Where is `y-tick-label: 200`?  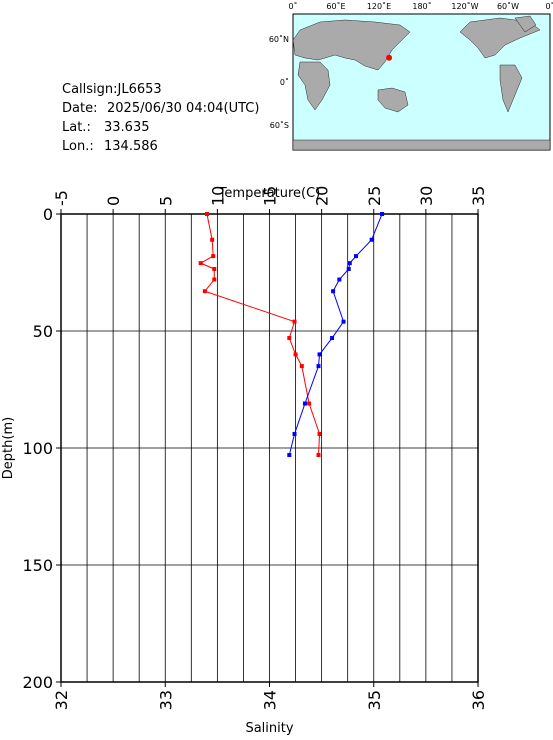
y-tick-label: 200 is located at coordinates (37, 682).